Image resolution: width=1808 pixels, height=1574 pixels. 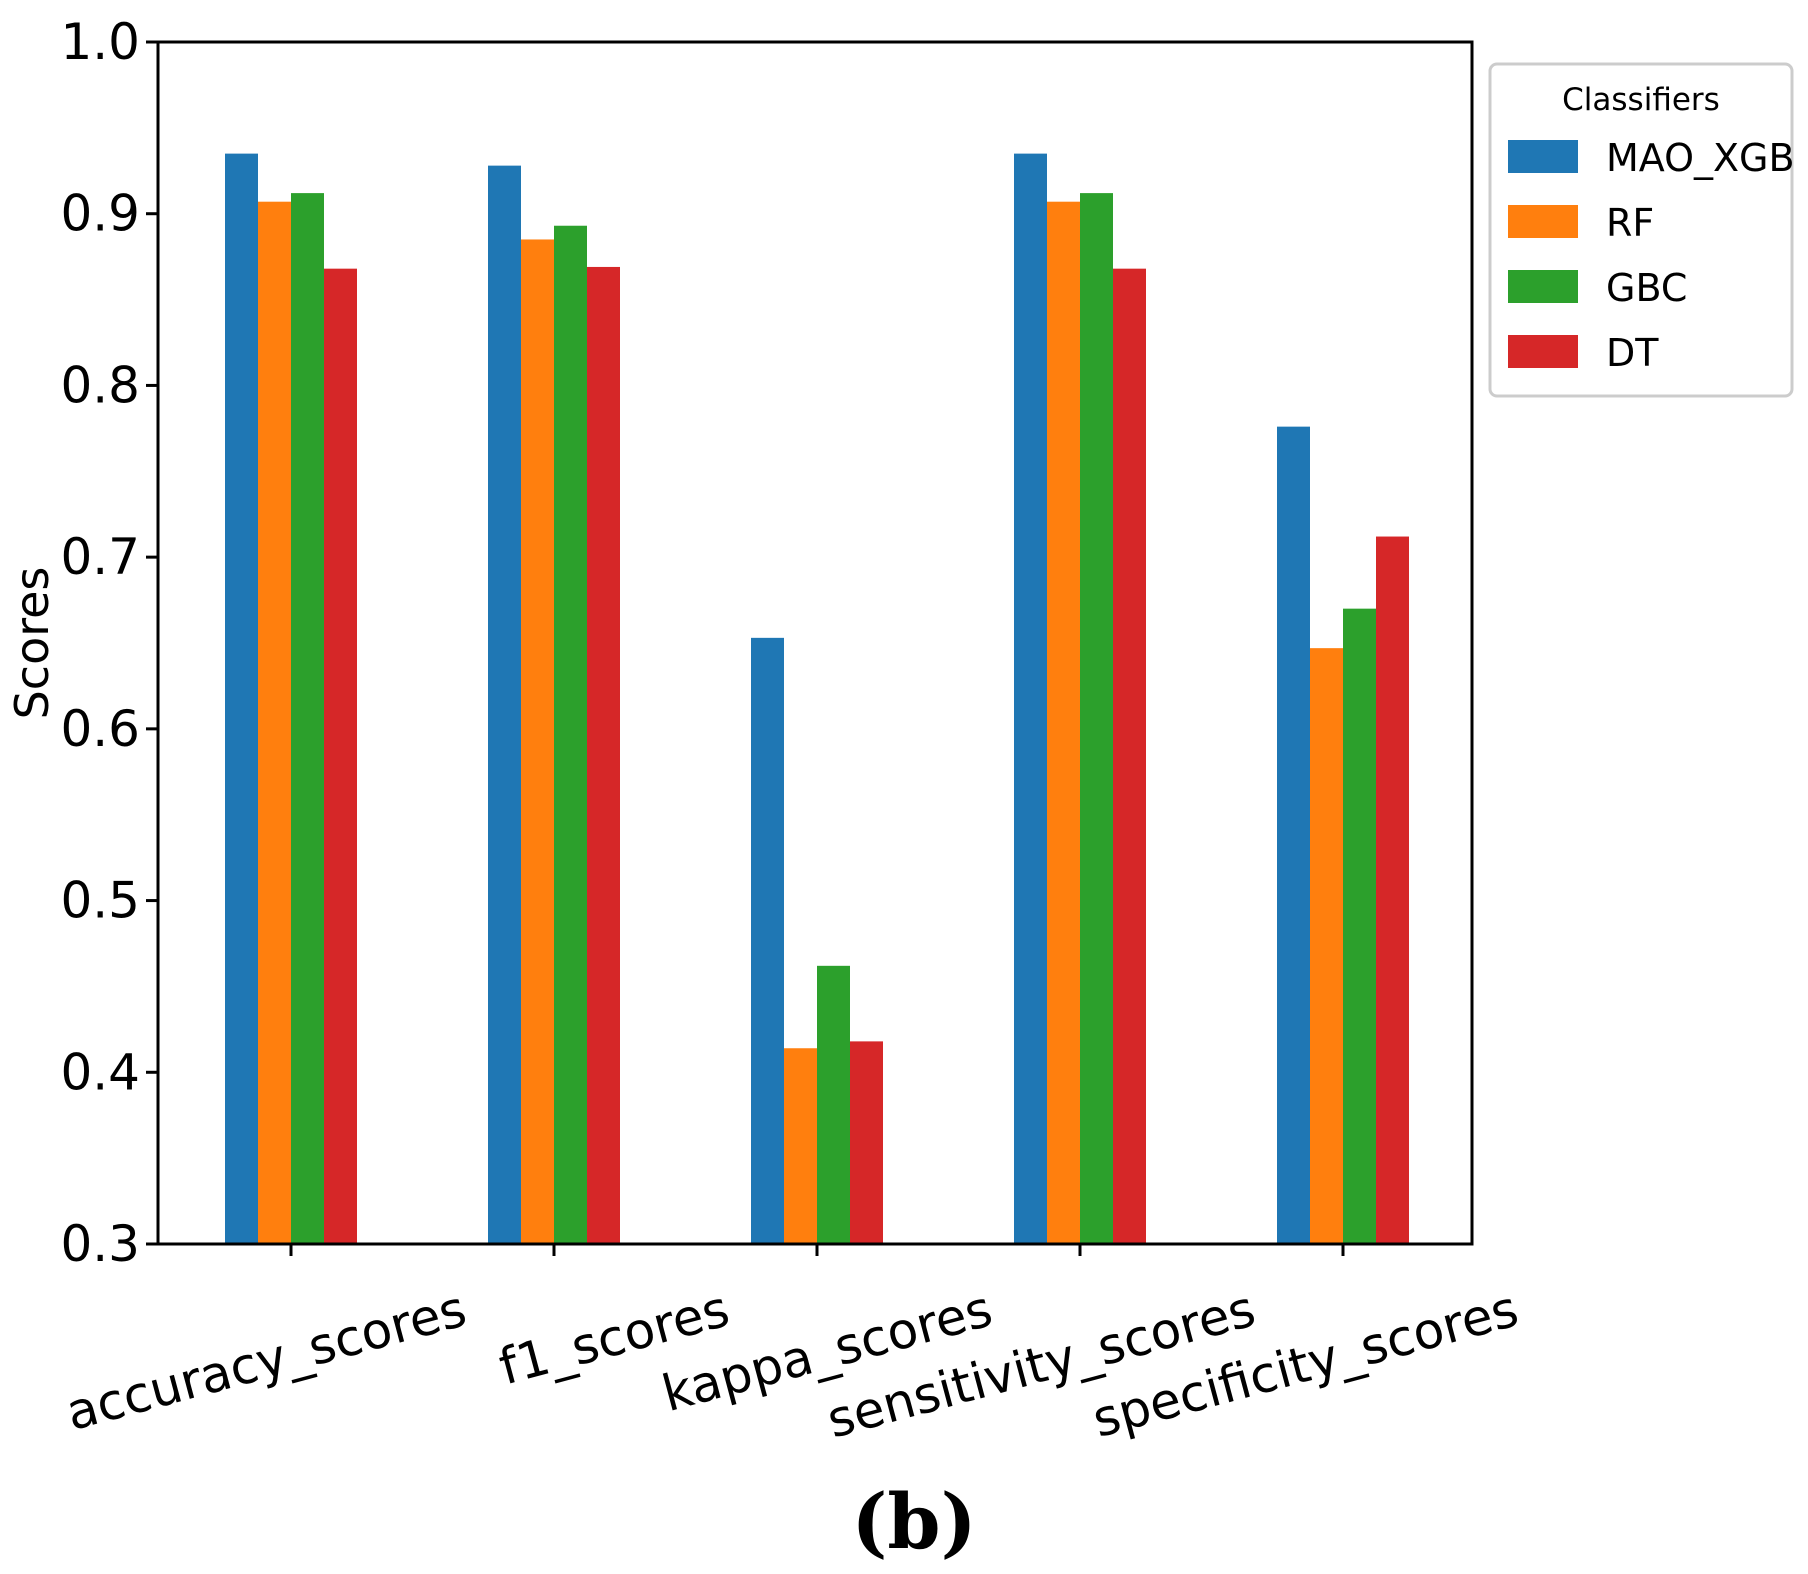 What do you see at coordinates (1030, 699) in the screenshot?
I see `bar-mao-xgb-sensitivity-scores` at bounding box center [1030, 699].